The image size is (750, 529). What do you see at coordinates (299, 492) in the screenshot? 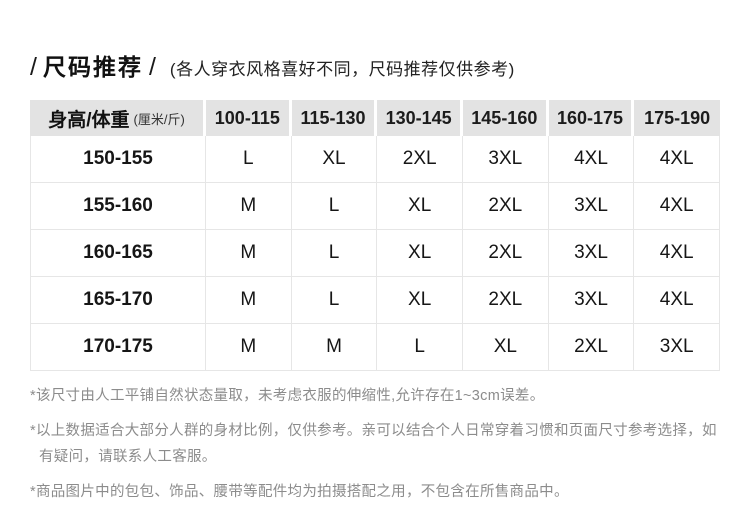
I see `footnote-accessories: *商品图片中的包包、饰品、腰带等配件均为拍摄搭配之用，不包含在所售商品中。` at bounding box center [299, 492].